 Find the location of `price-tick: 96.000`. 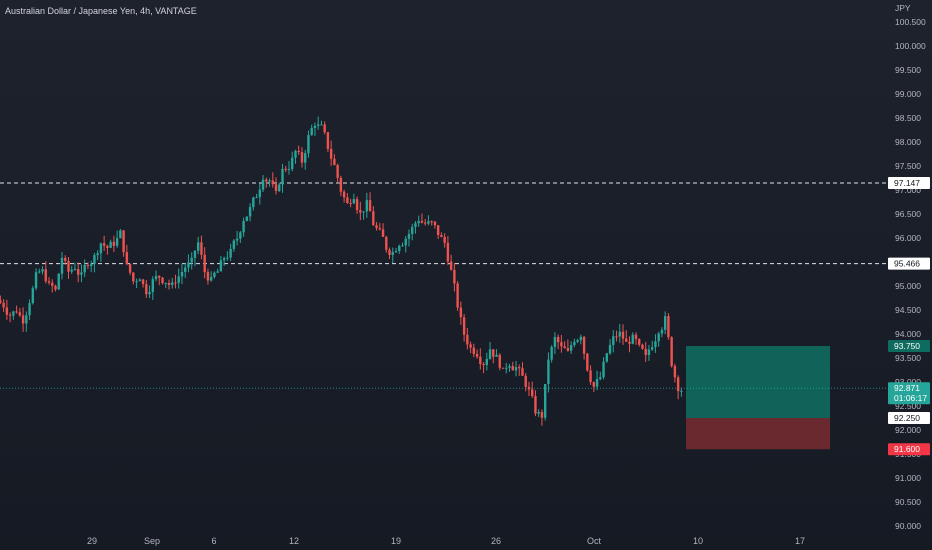

price-tick: 96.000 is located at coordinates (908, 238).